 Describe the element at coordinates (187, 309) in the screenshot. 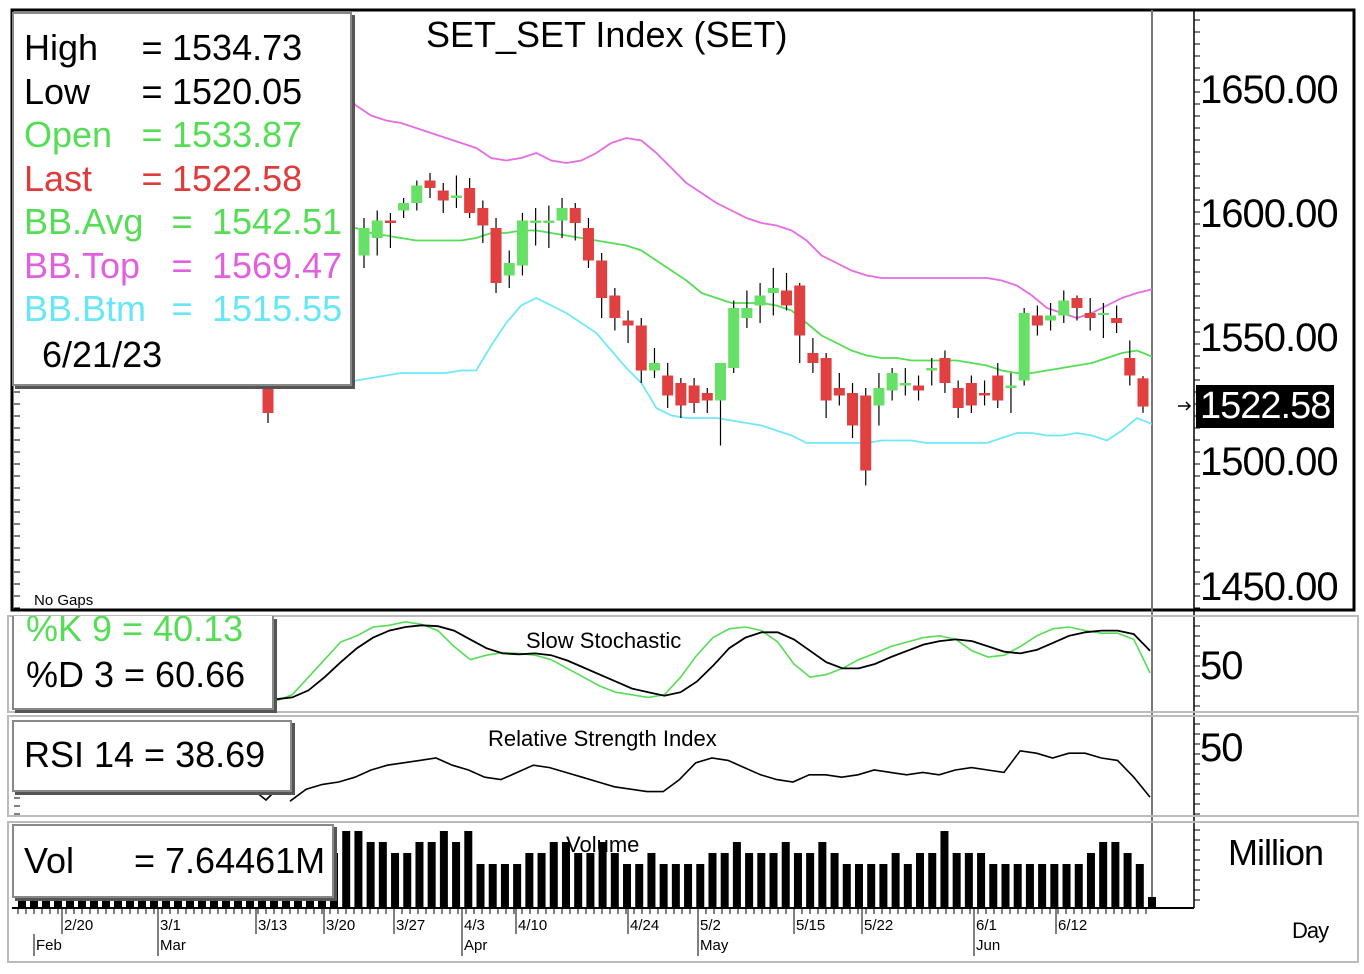

I see `info-row-bb-btm: BB.Btm = 1515.55` at that location.